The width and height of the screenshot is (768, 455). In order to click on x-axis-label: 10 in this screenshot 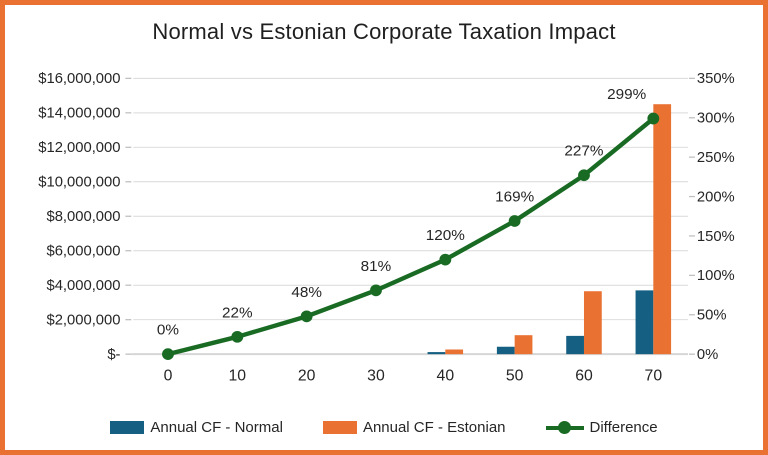, I will do `click(238, 376)`.